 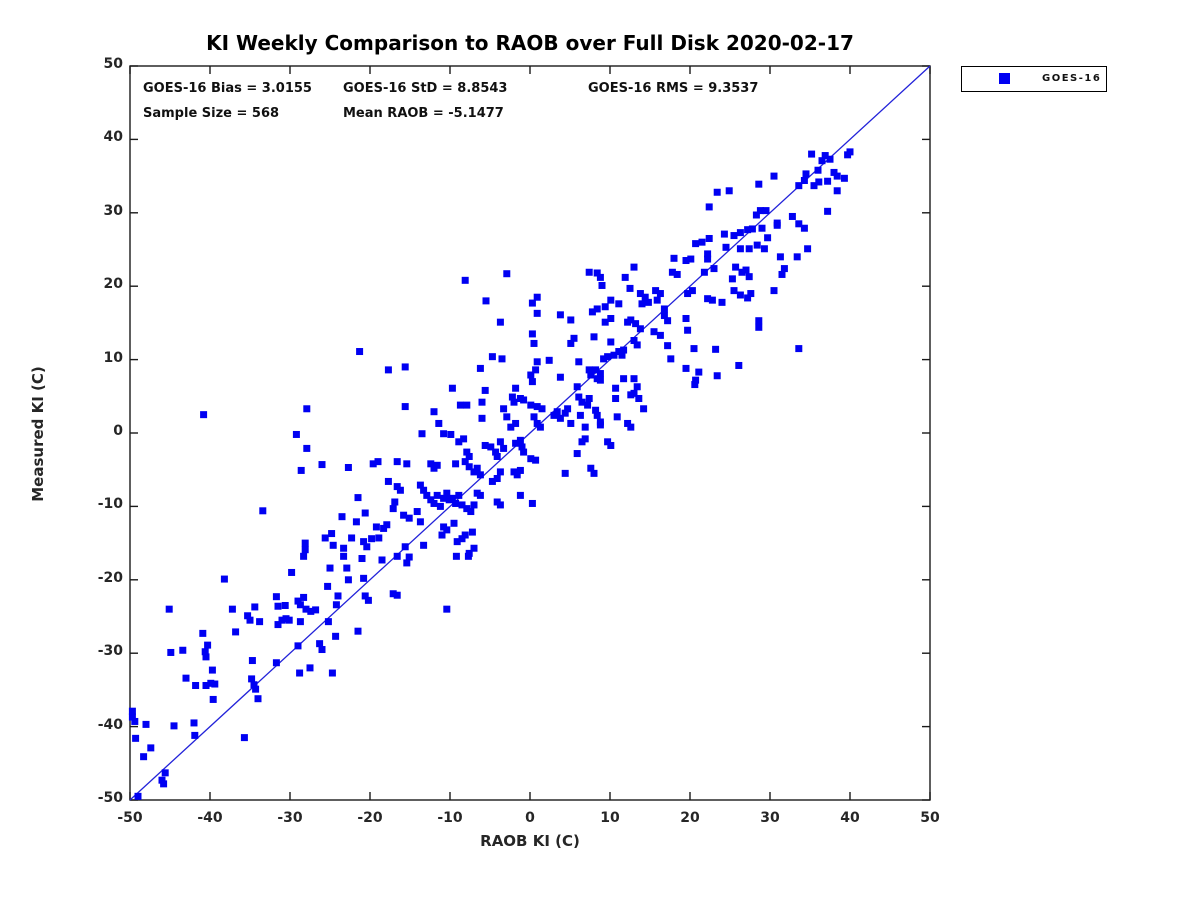 I want to click on x-tick-label: 10, so click(x=610, y=818).